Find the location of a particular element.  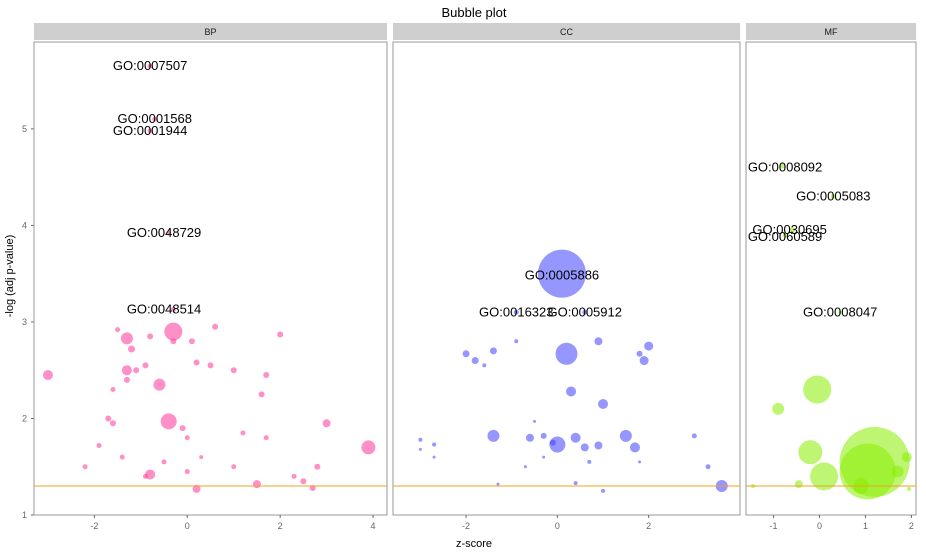

go-term-label: GO:0001568 is located at coordinates (155, 118).